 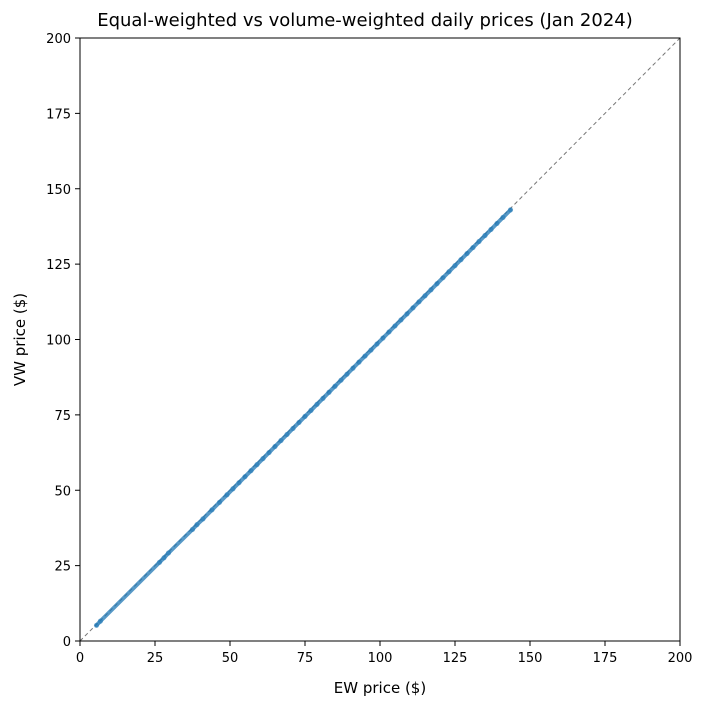 What do you see at coordinates (62, 416) in the screenshot?
I see `y-tick-label: 75` at bounding box center [62, 416].